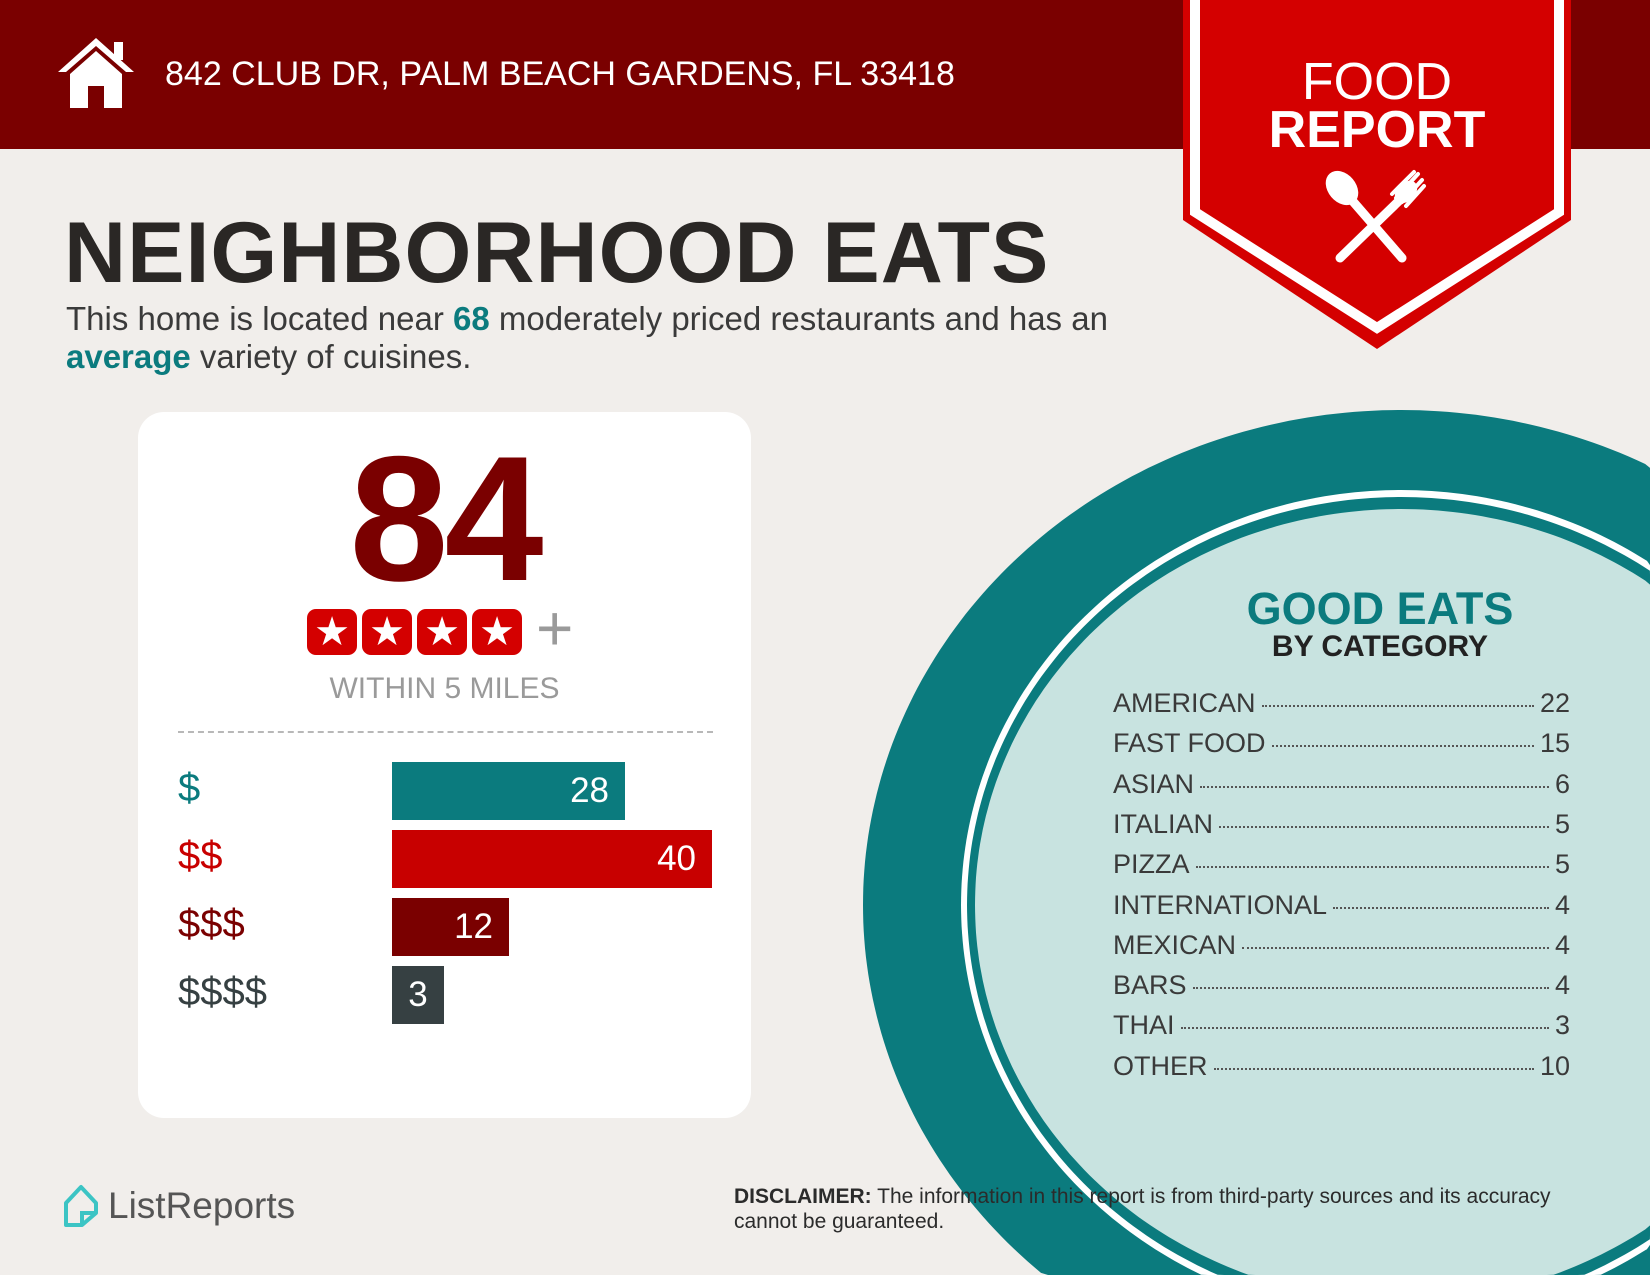 The width and height of the screenshot is (1650, 1275). I want to click on category-count: 3, so click(1562, 1025).